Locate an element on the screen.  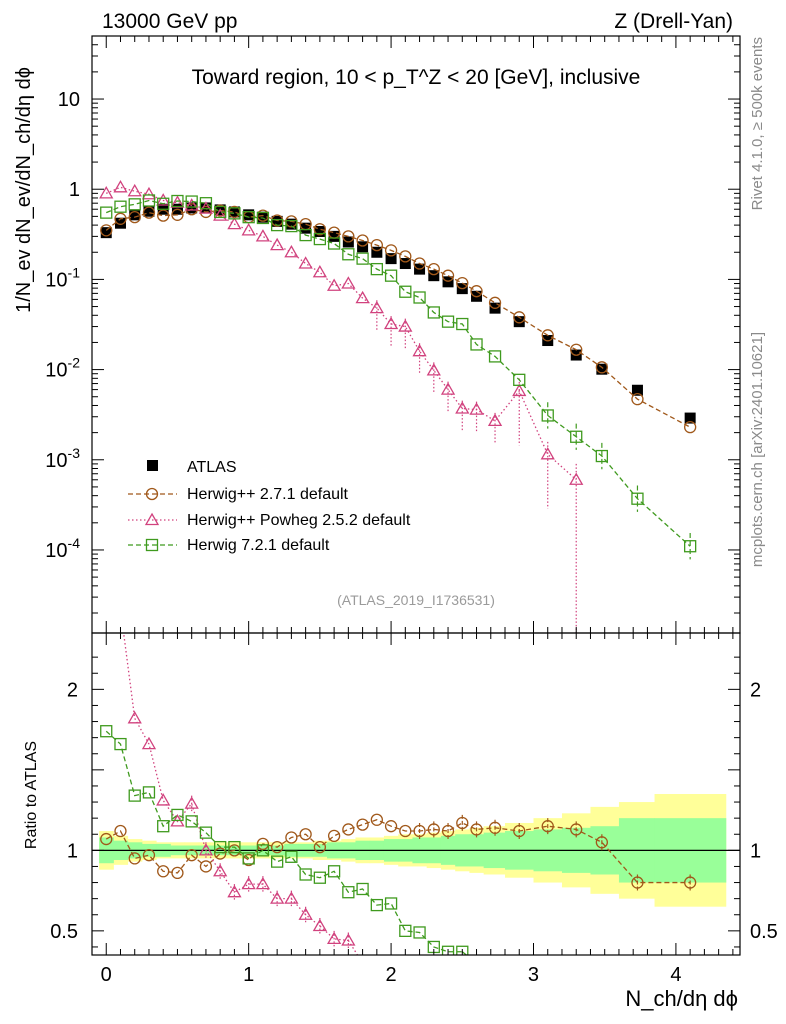
y-tick-label: 10-4 is located at coordinates (62, 548).